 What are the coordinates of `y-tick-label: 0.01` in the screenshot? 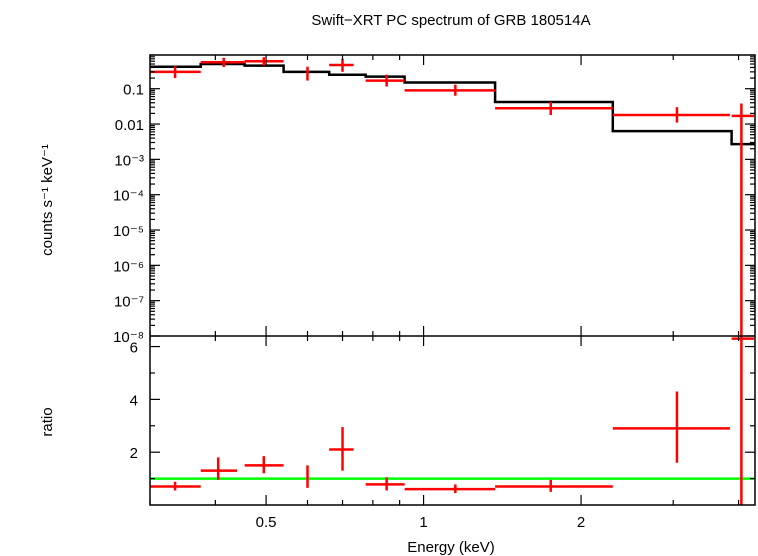 It's located at (129, 125).